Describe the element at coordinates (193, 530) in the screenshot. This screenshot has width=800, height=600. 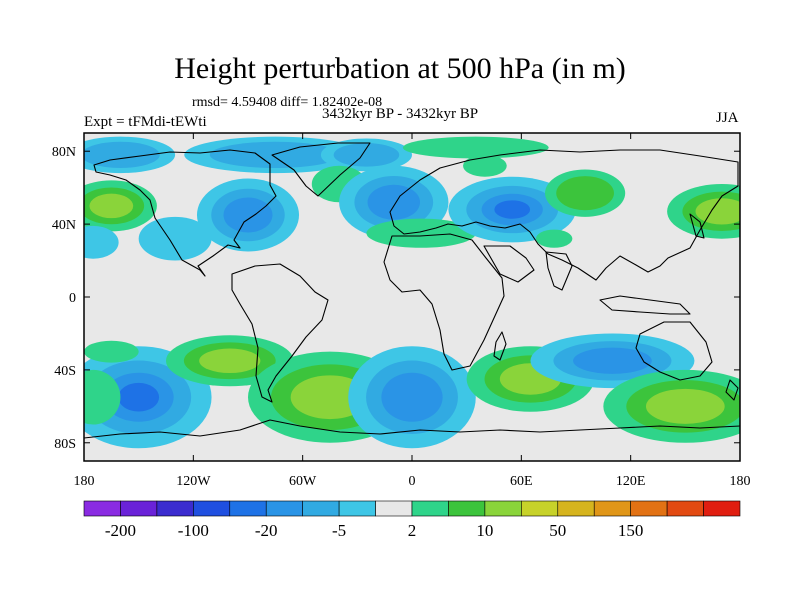
I see `colorbar-label: -100` at that location.